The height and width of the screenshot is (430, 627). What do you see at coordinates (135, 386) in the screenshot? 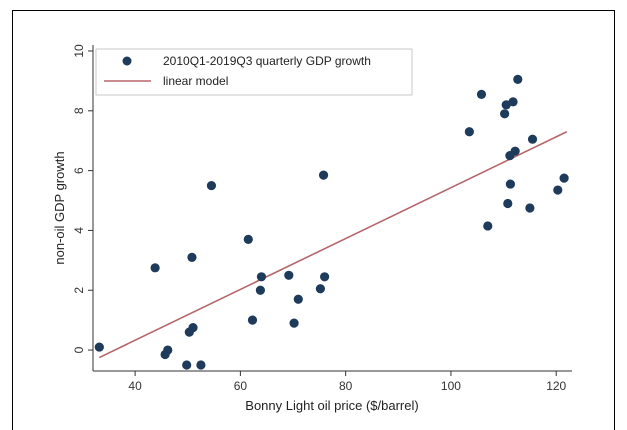
I see `x-tick-label: 40` at bounding box center [135, 386].